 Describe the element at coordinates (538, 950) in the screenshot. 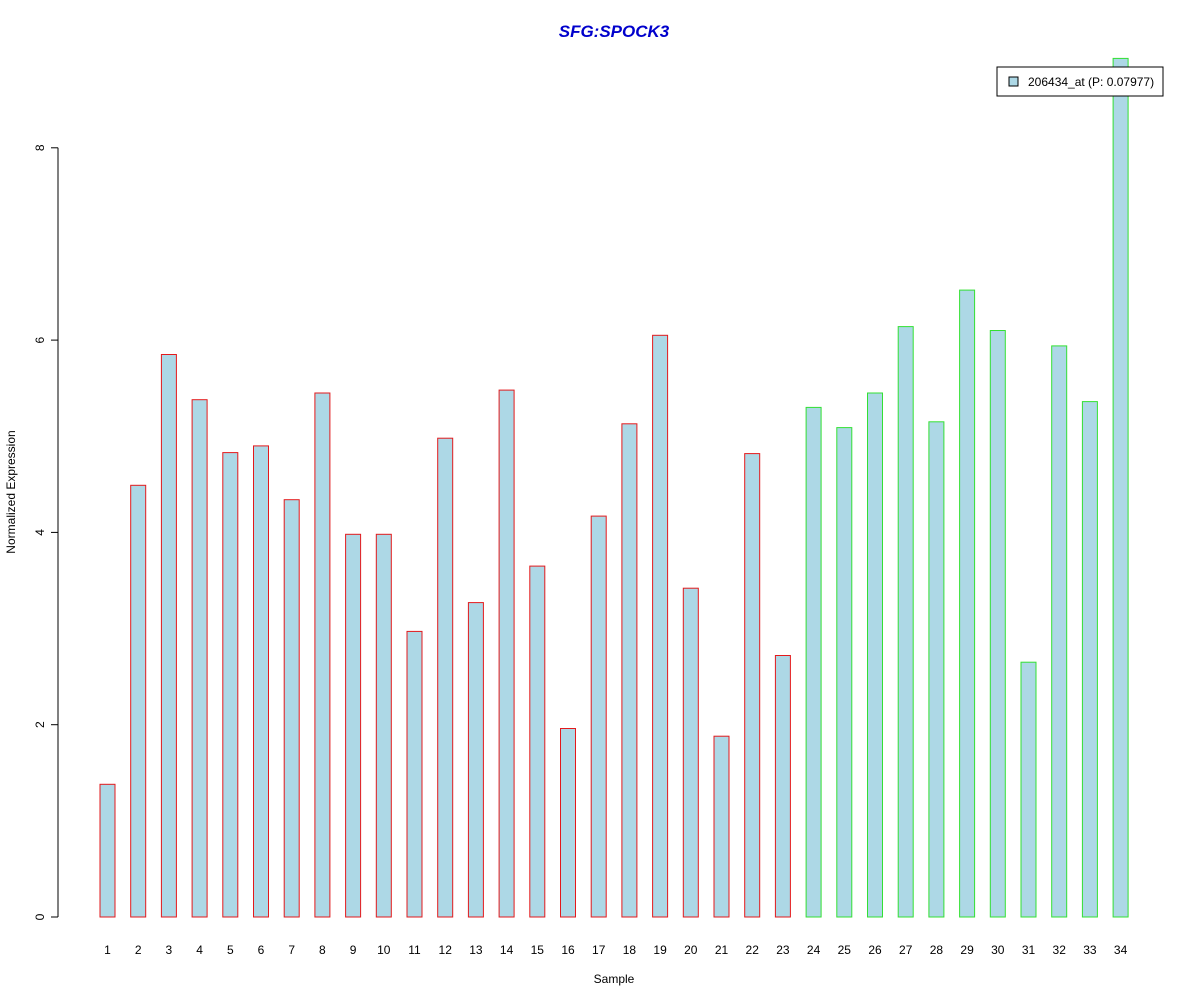

I see `x-tick-label: 15` at that location.